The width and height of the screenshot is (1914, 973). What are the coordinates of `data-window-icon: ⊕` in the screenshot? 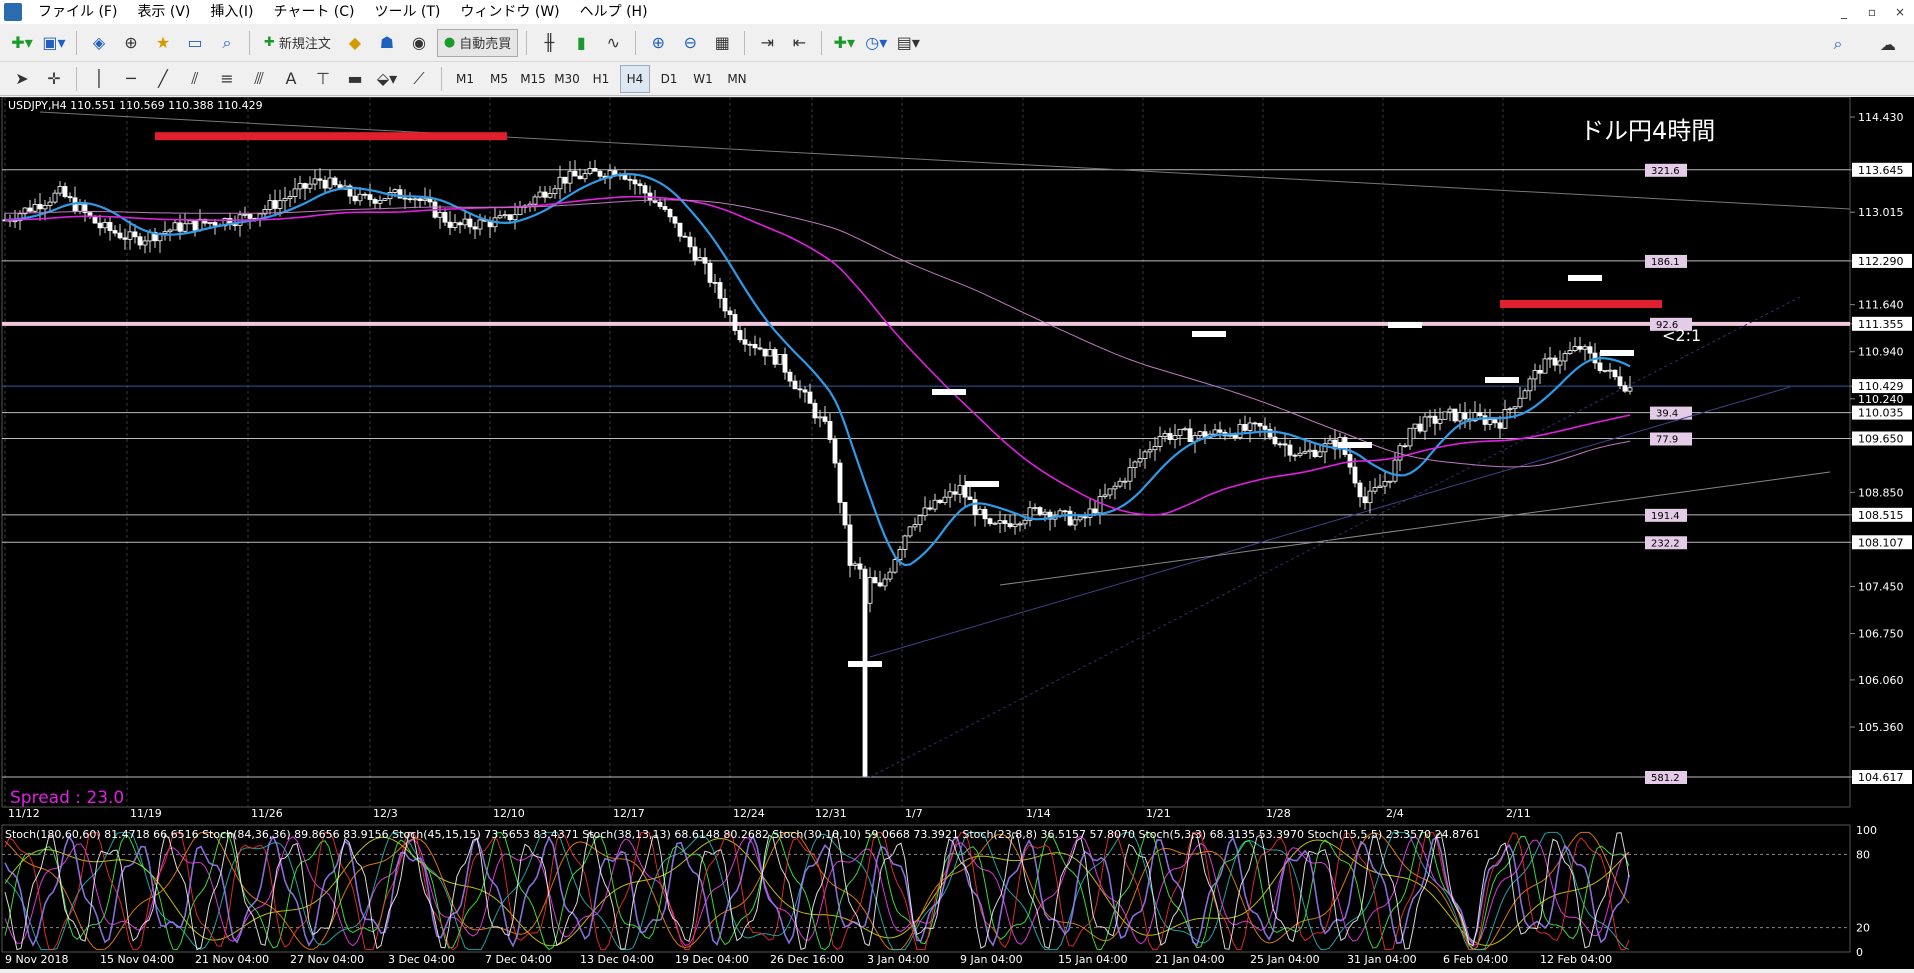 It's located at (131, 42).